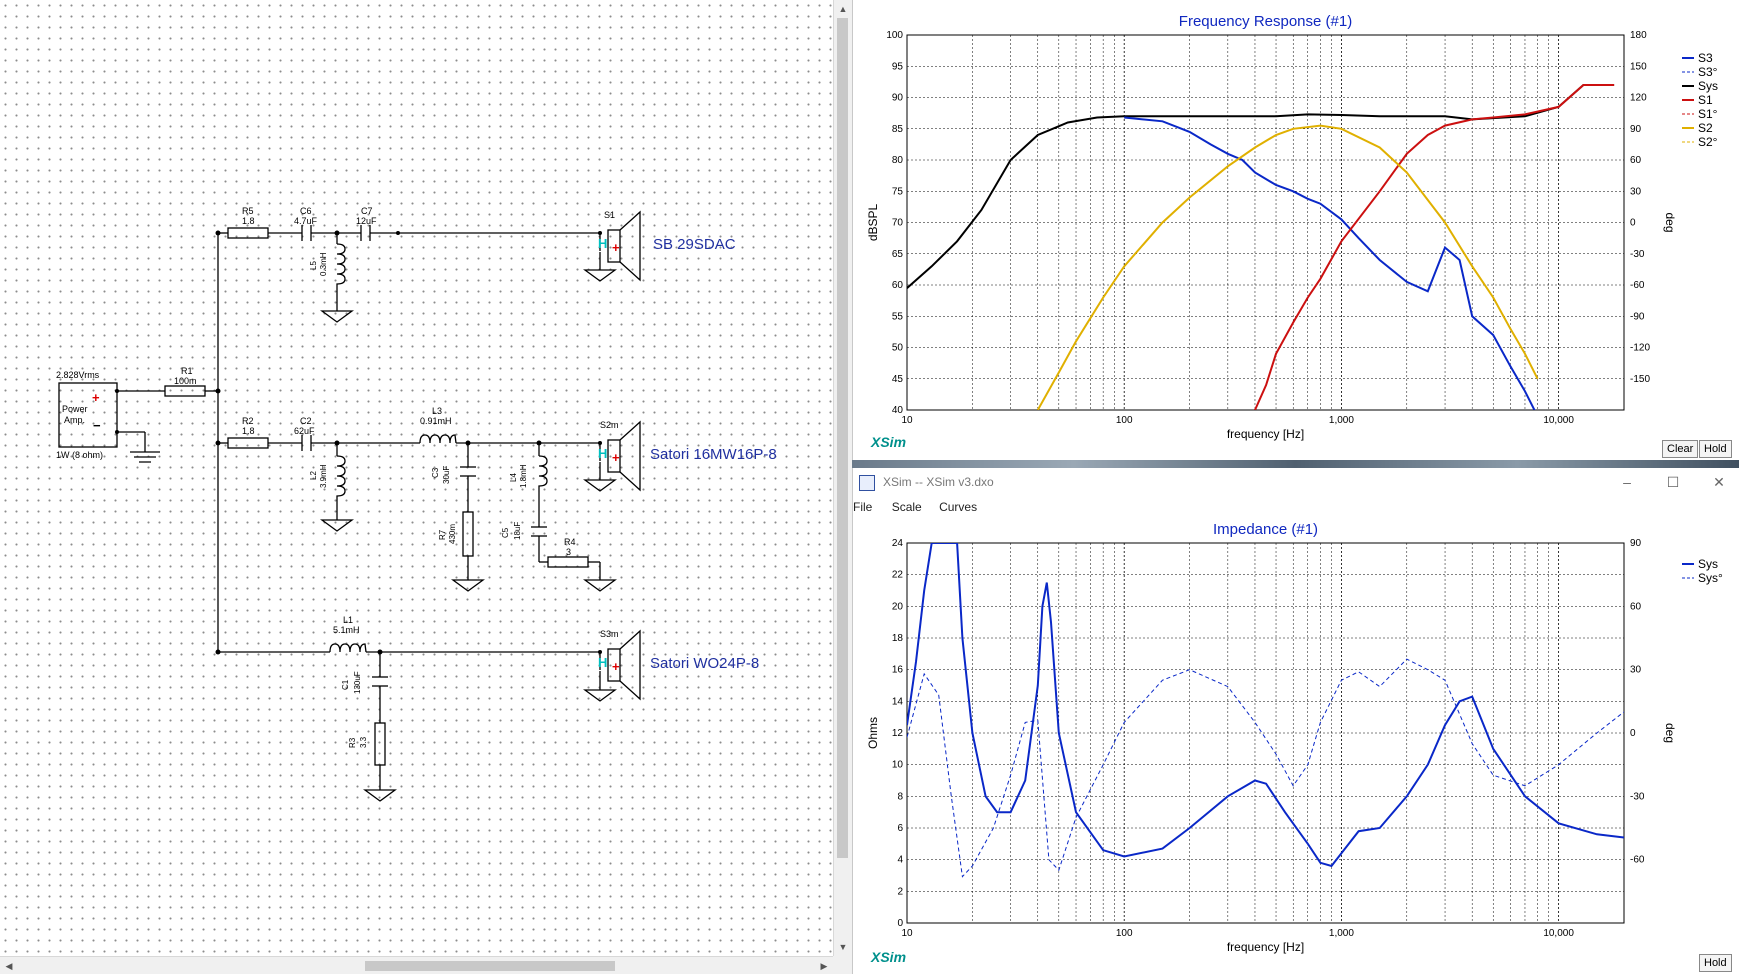 This screenshot has width=1739, height=974. Describe the element at coordinates (1708, 114) in the screenshot. I see `legend-label: S1°` at that location.